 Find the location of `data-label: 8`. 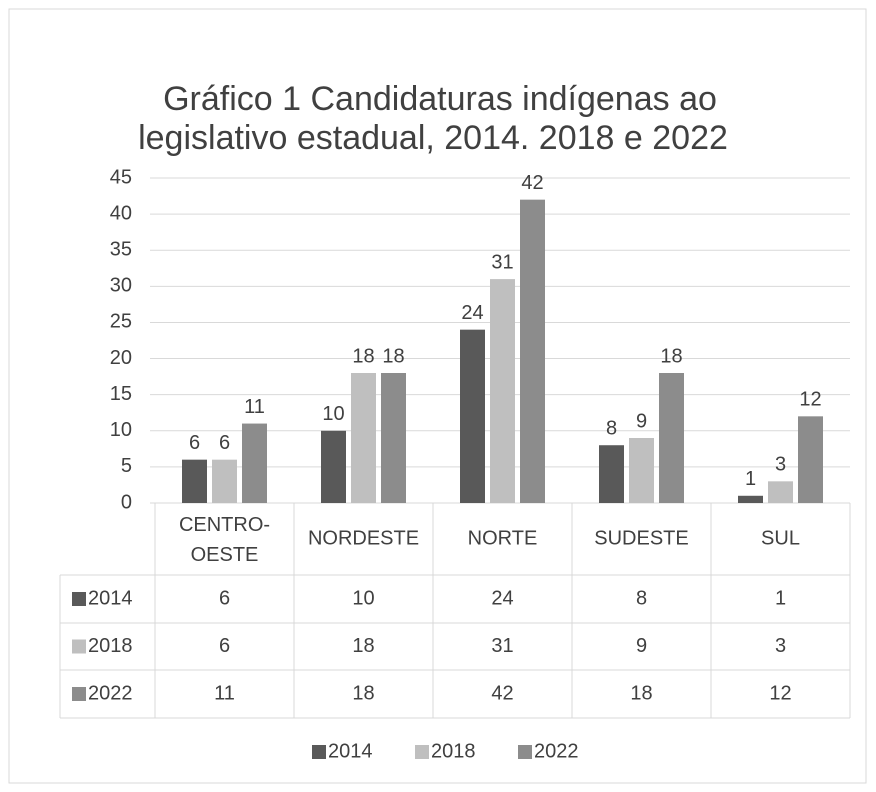

data-label: 8 is located at coordinates (611, 429).